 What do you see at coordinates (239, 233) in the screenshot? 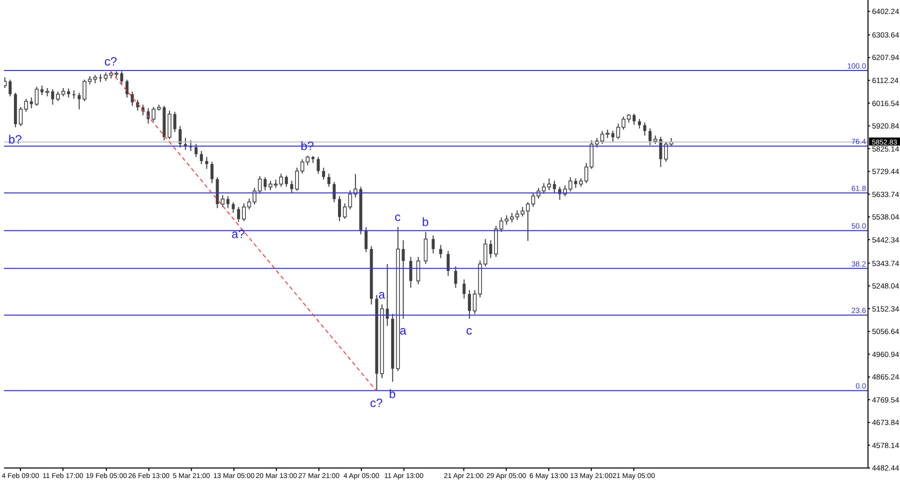
I see `annotation: a?` at bounding box center [239, 233].